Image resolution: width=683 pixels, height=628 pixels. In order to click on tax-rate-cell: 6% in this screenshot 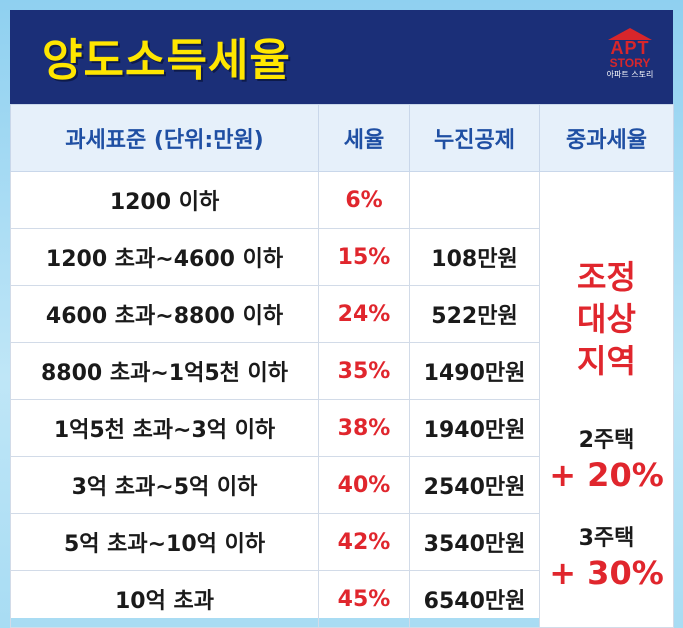, I will do `click(364, 200)`.